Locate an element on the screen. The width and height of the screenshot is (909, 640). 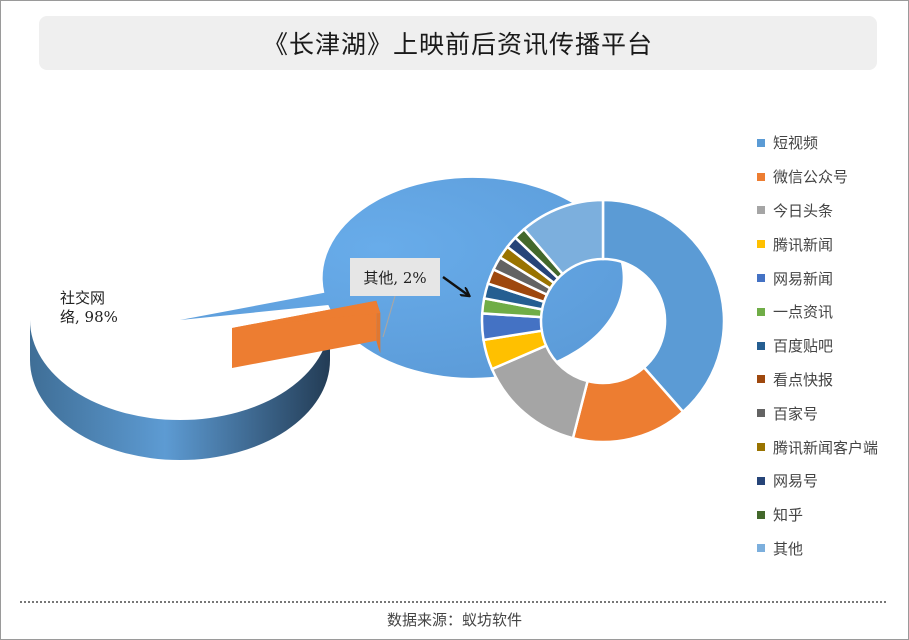
pie-slice-wall-其他 is located at coordinates (304, 334).